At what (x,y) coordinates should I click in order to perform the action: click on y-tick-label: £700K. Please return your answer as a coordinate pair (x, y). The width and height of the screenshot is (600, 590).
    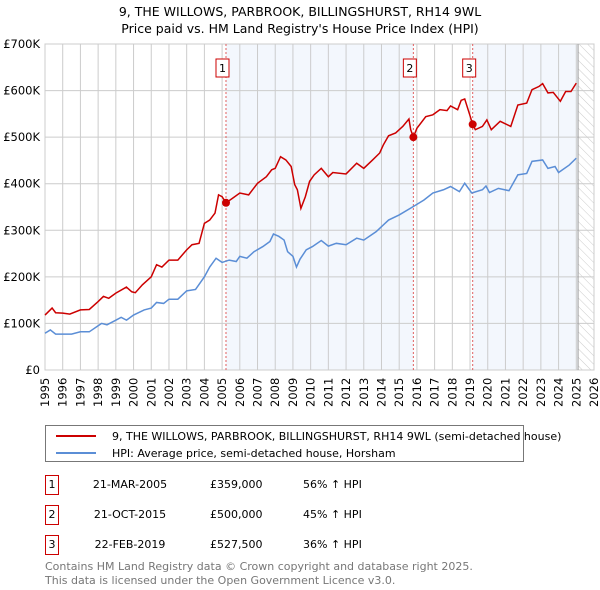
    Looking at the image, I should click on (21, 44).